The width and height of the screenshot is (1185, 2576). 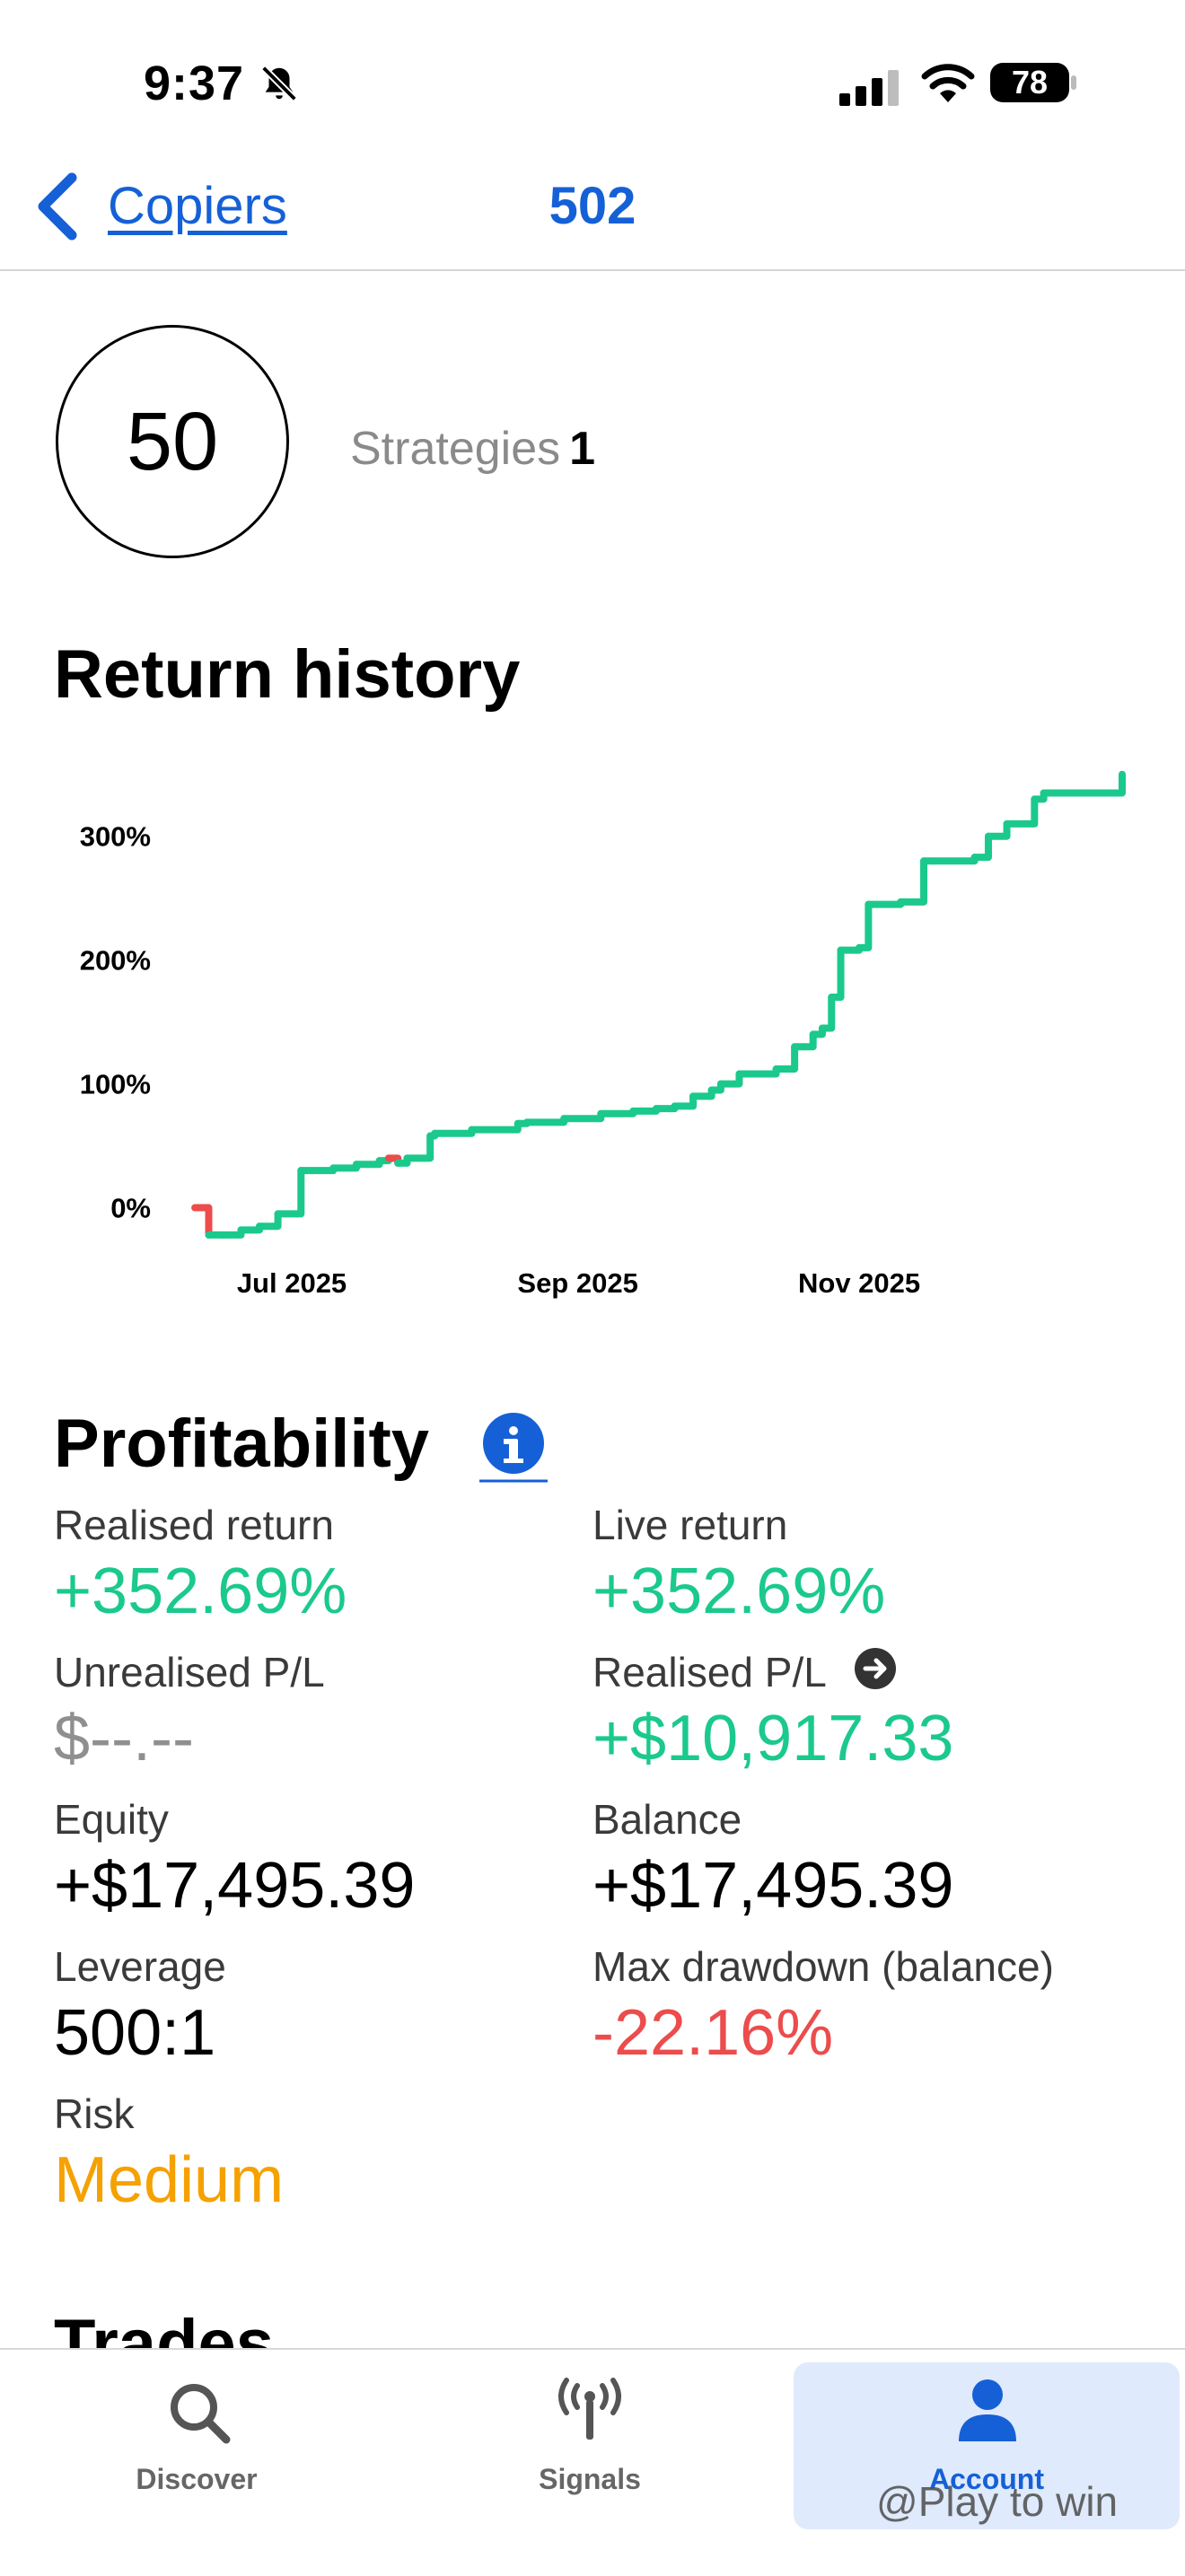 I want to click on tab-discover: Discover, so click(x=197, y=2445).